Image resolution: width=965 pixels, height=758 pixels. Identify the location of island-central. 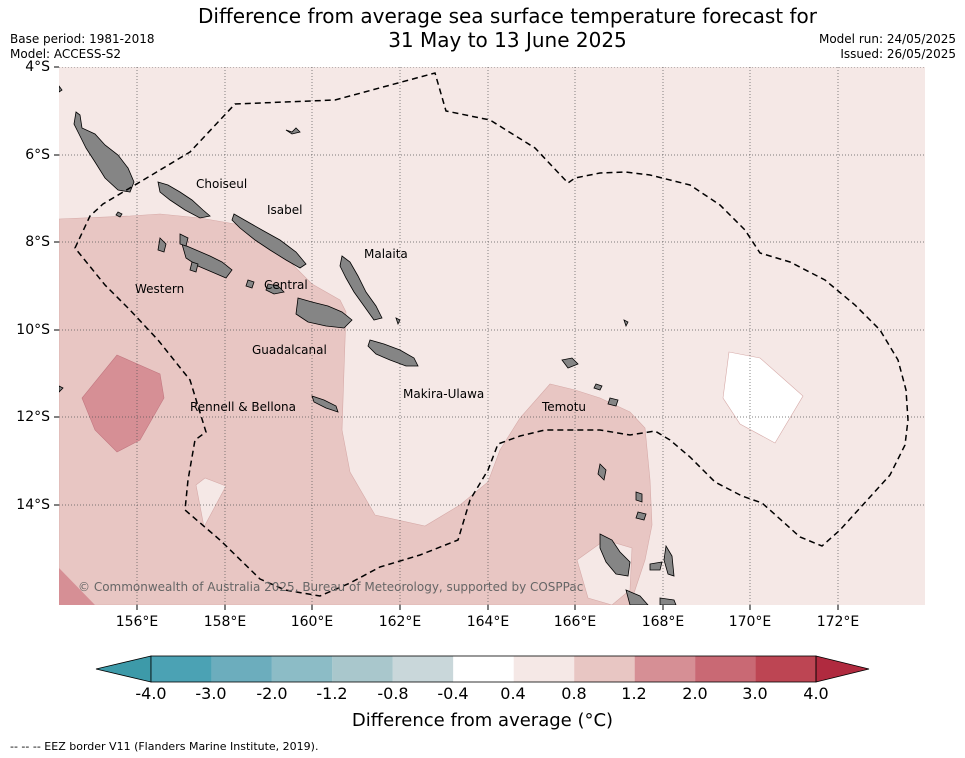
(275, 289).